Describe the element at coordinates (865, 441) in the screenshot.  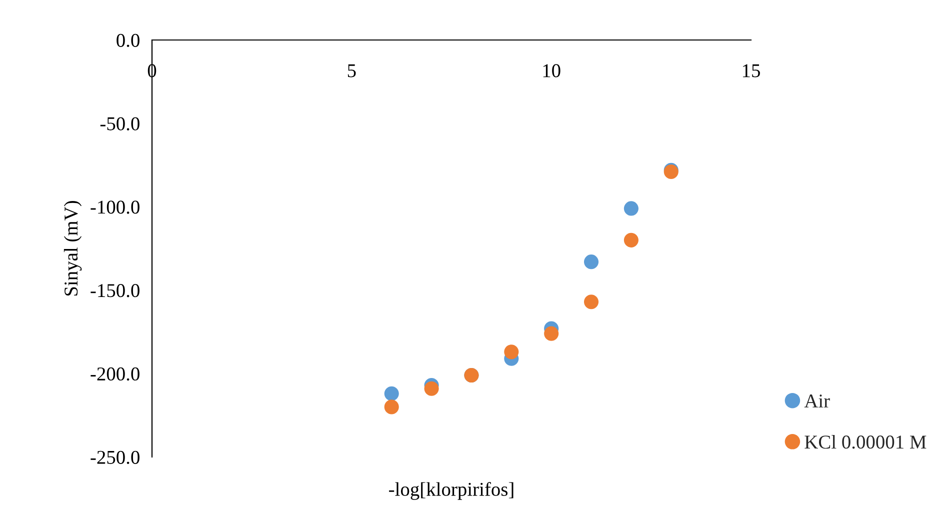
I see `legend-label: KCl 0.00001 M` at that location.